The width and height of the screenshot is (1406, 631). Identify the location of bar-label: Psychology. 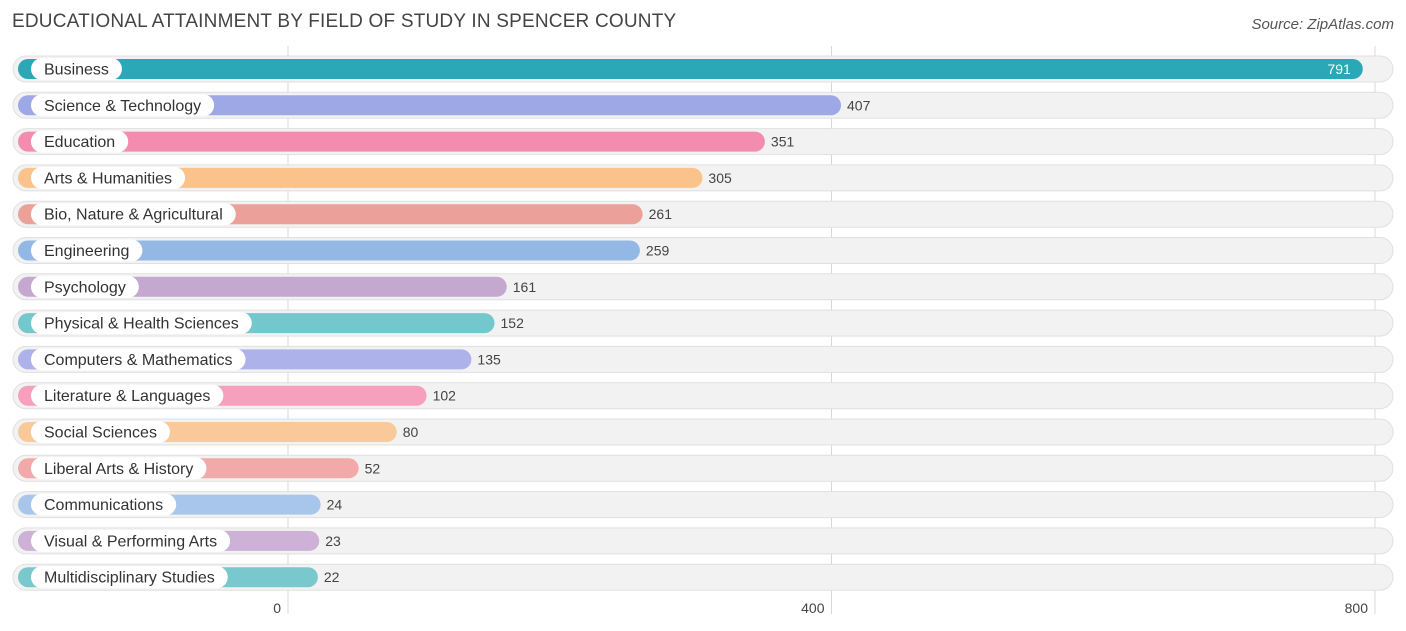
(85, 287).